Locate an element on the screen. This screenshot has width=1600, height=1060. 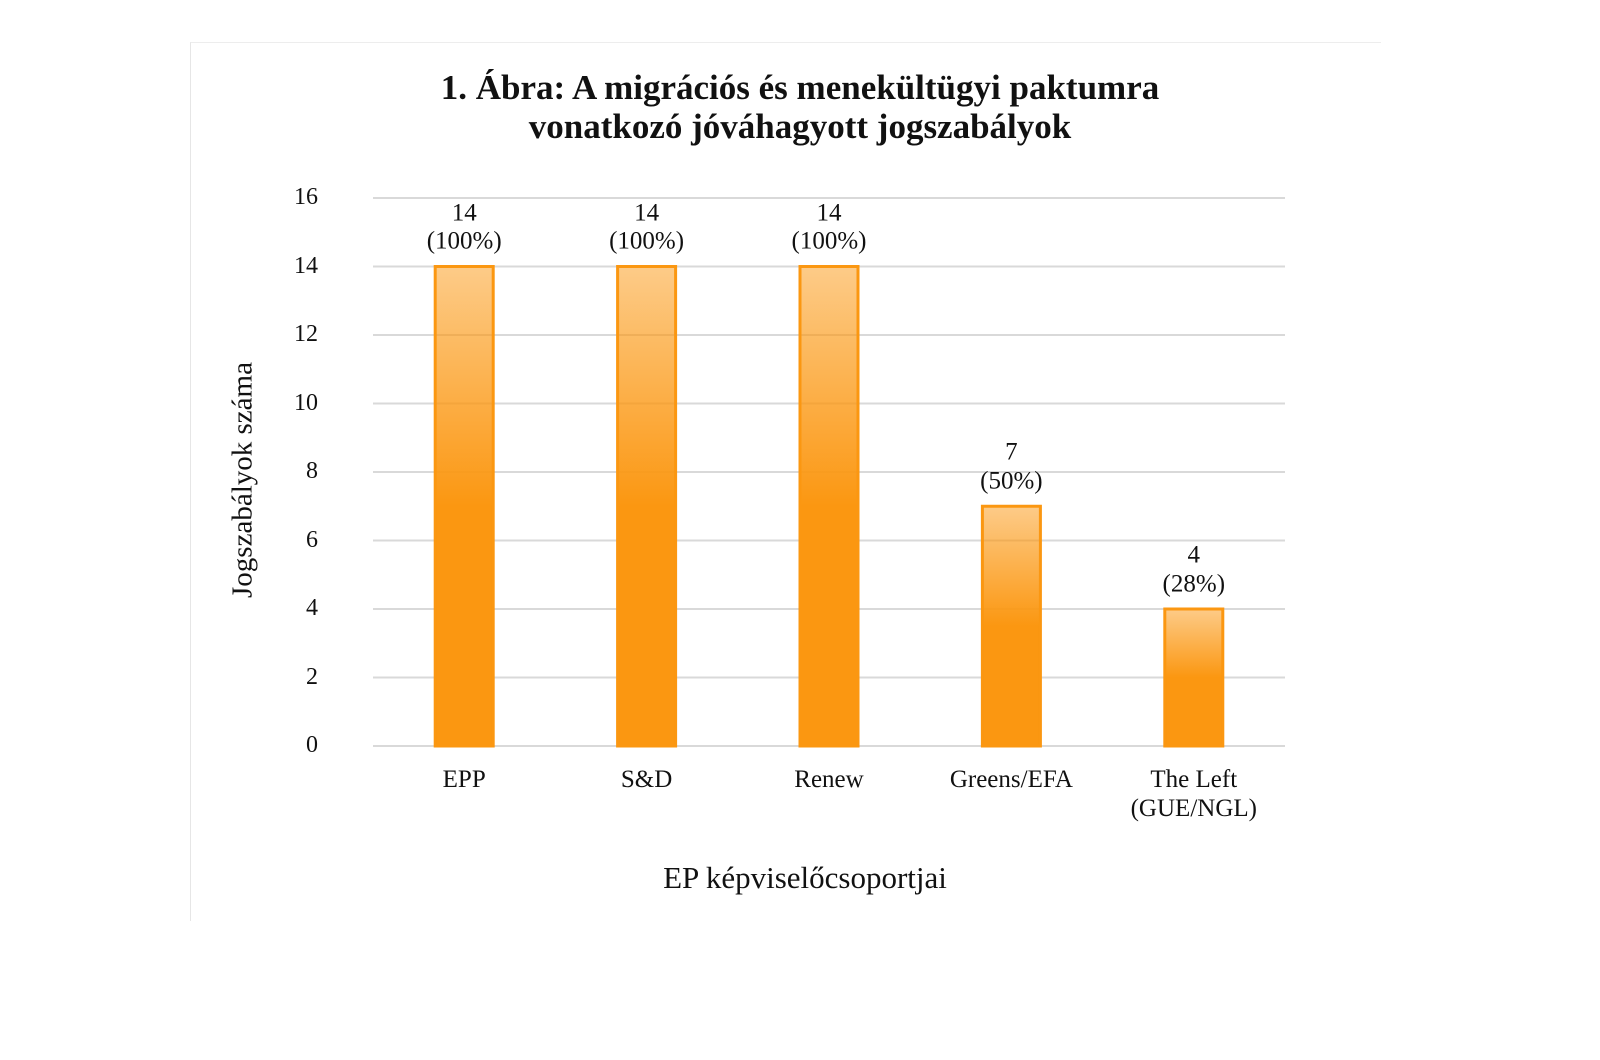
x-axis-title: EP képviselőcsoportjai is located at coordinates (805, 877).